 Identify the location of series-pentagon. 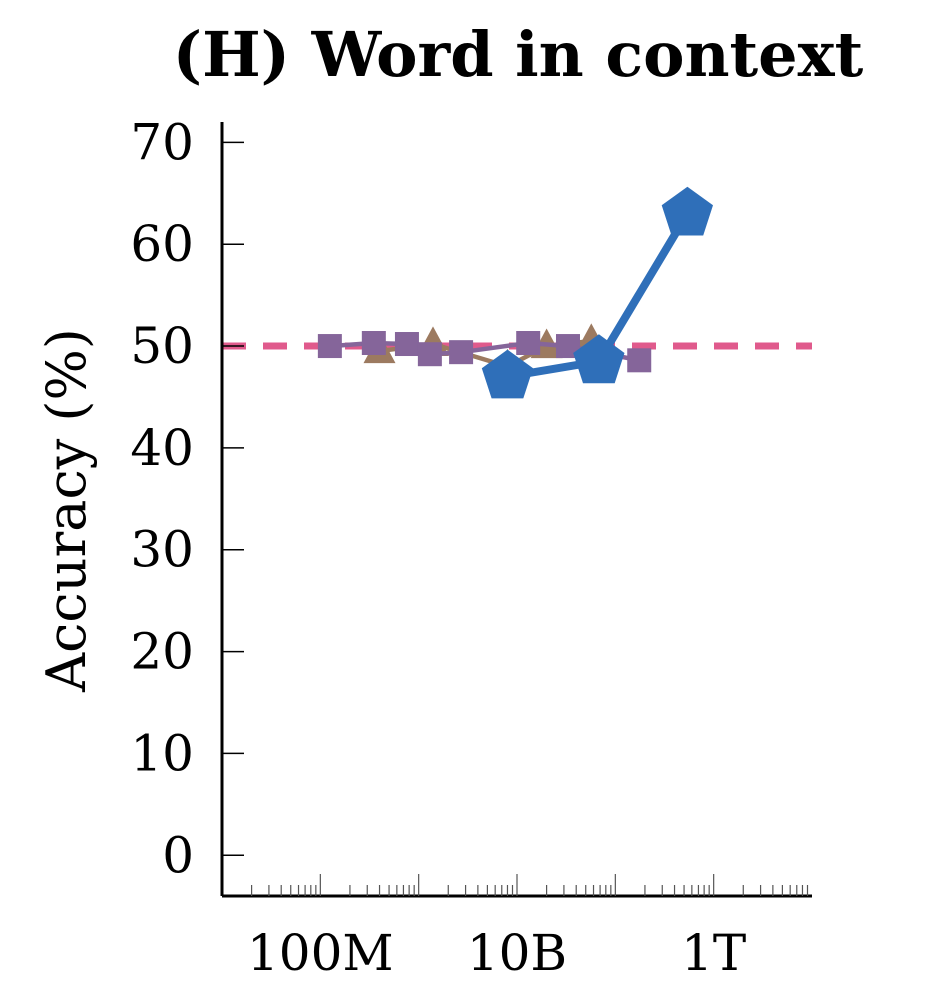
(597, 292).